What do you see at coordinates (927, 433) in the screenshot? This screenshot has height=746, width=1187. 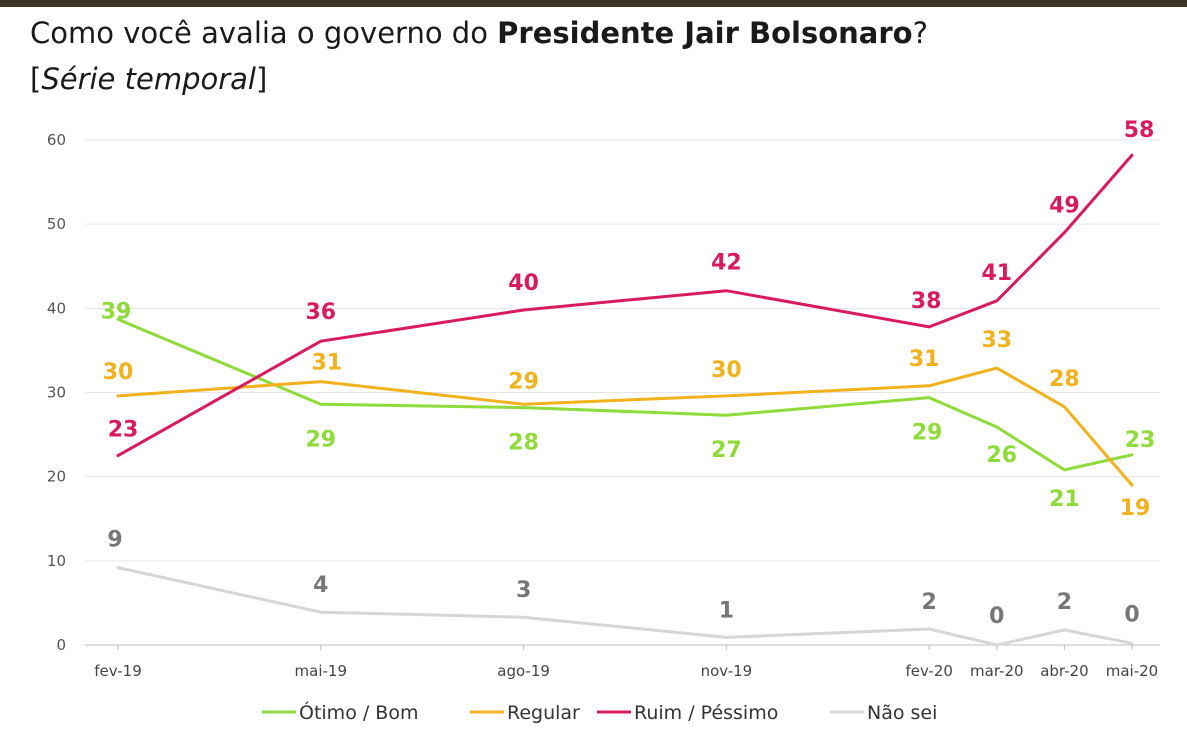 I see `data-label-otimo-fev-20: 29` at bounding box center [927, 433].